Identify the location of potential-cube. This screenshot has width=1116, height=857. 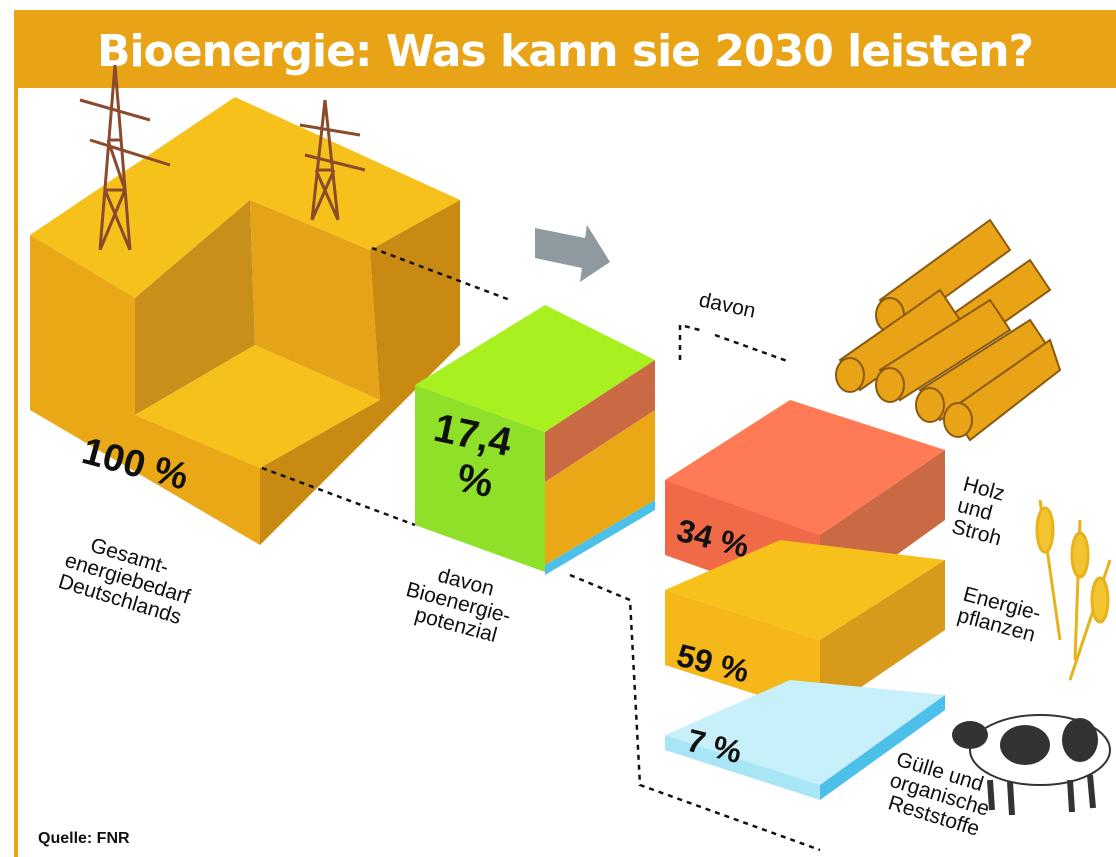
(535, 440).